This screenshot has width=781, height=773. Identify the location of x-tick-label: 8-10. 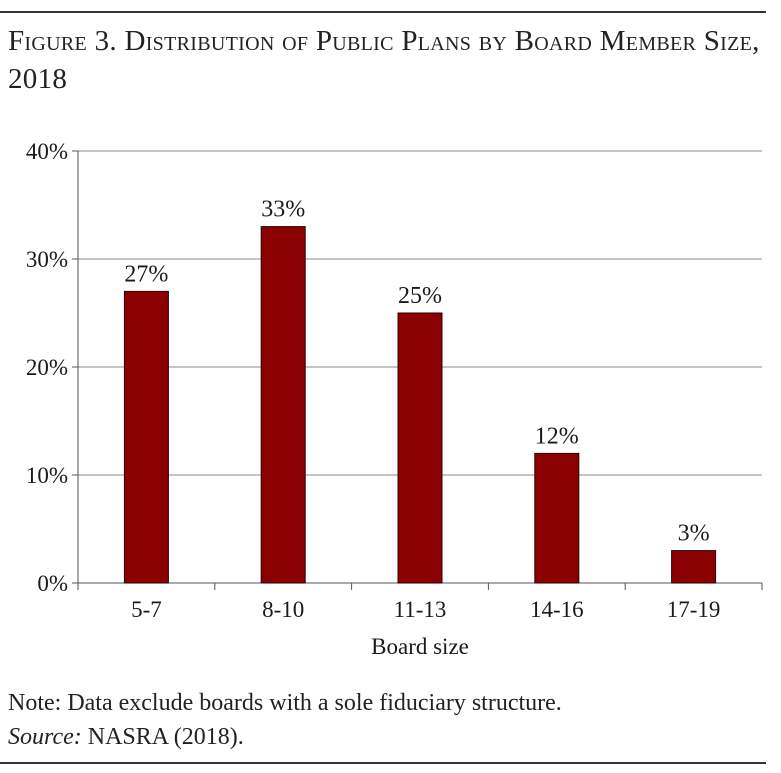
(283, 609).